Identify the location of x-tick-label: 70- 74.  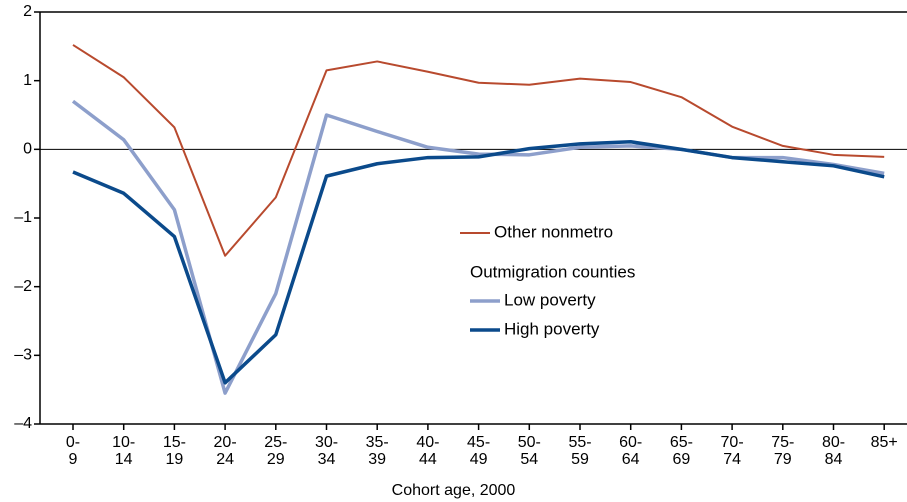
(732, 451).